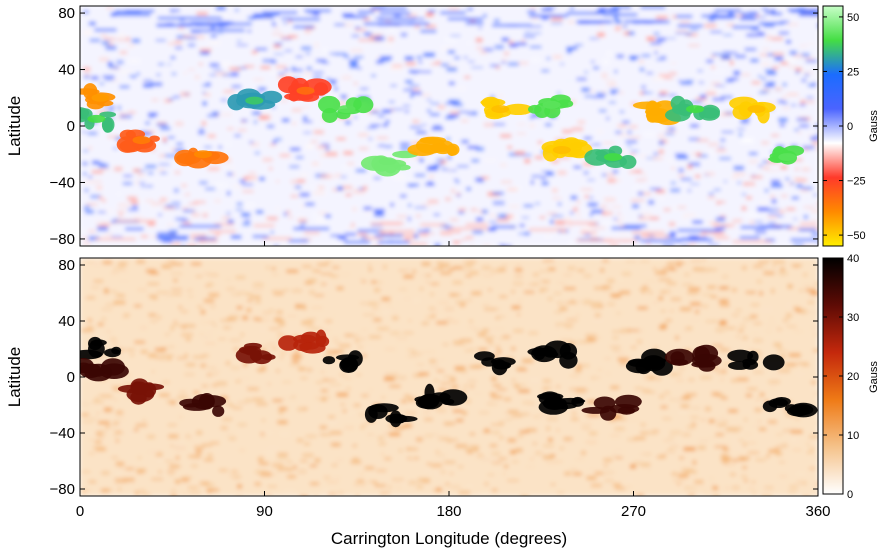  I want to click on bottom-colorbar-tick-label: 0, so click(850, 495).